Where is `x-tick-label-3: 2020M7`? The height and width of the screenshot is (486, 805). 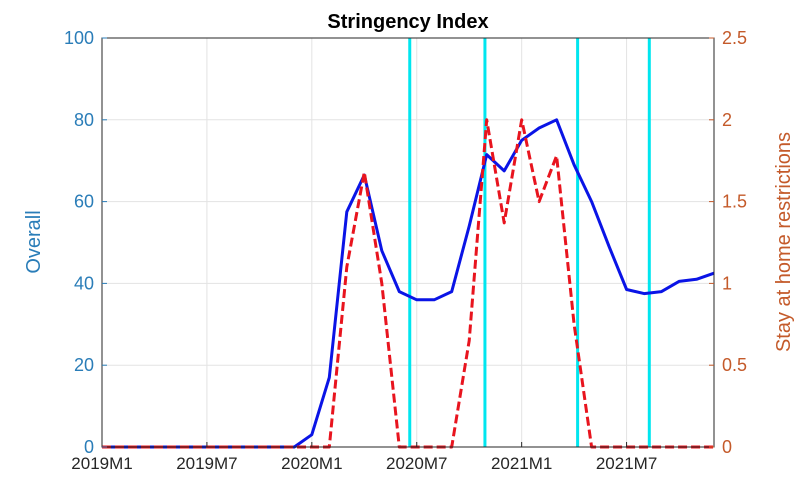 x-tick-label-3: 2020M7 is located at coordinates (416, 463).